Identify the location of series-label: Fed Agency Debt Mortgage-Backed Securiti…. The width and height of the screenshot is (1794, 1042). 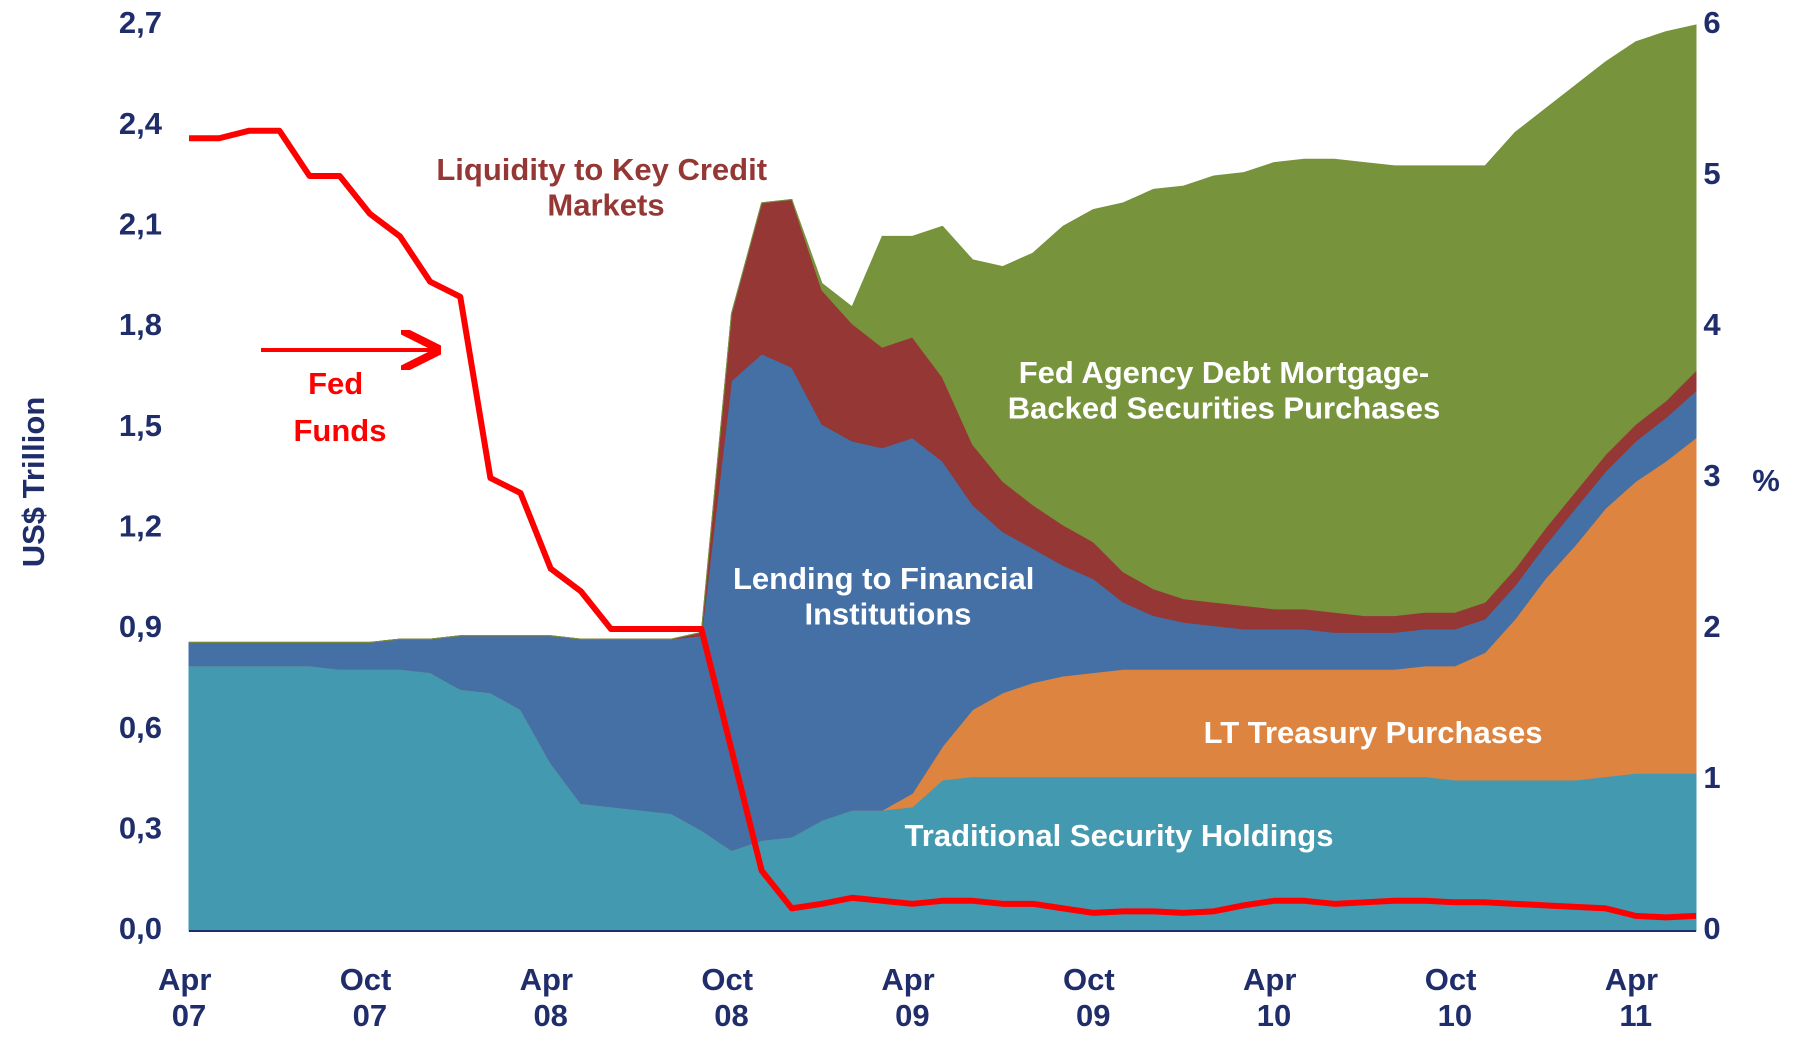
(1224, 390).